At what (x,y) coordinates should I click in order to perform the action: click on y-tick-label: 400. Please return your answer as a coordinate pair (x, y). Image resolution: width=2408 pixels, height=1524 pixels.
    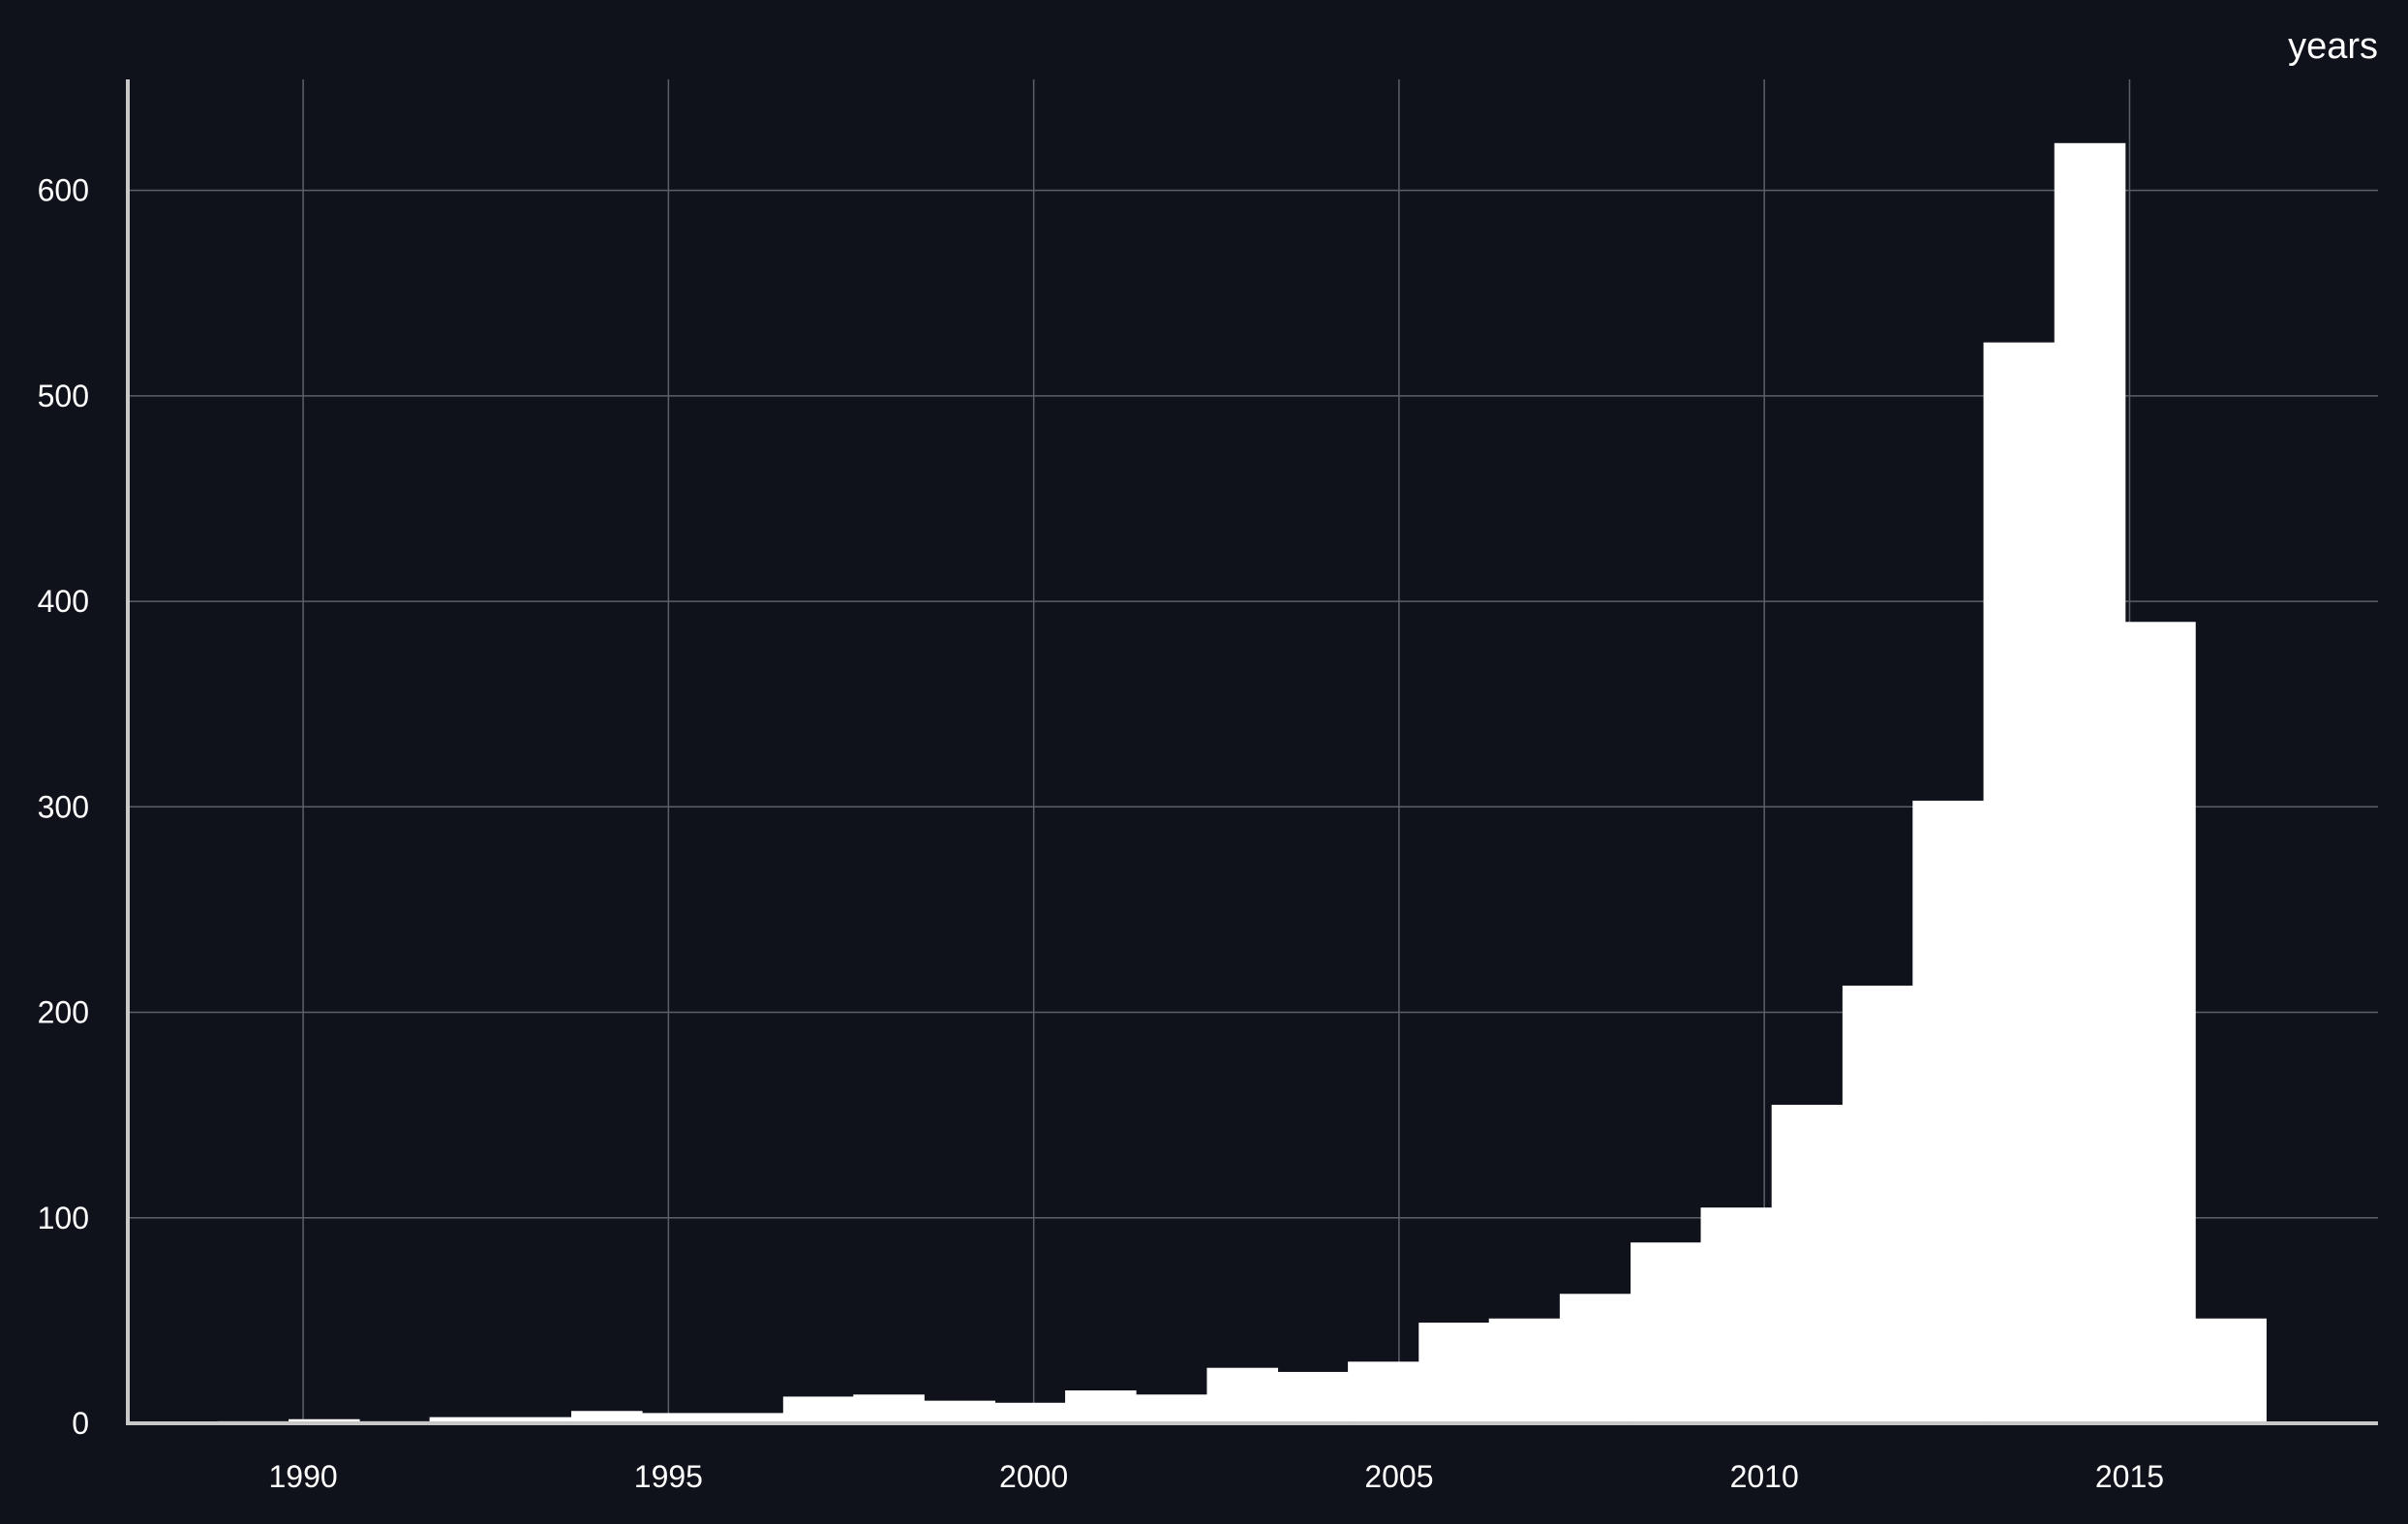
    Looking at the image, I should click on (64, 601).